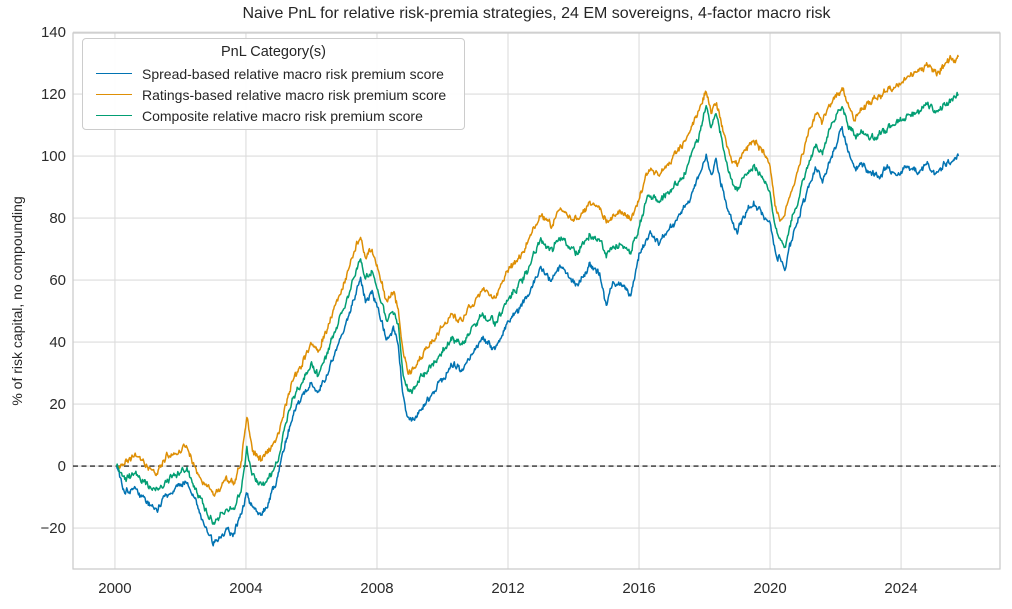 The image size is (1012, 609). I want to click on y-tick-label: 120, so click(53, 94).